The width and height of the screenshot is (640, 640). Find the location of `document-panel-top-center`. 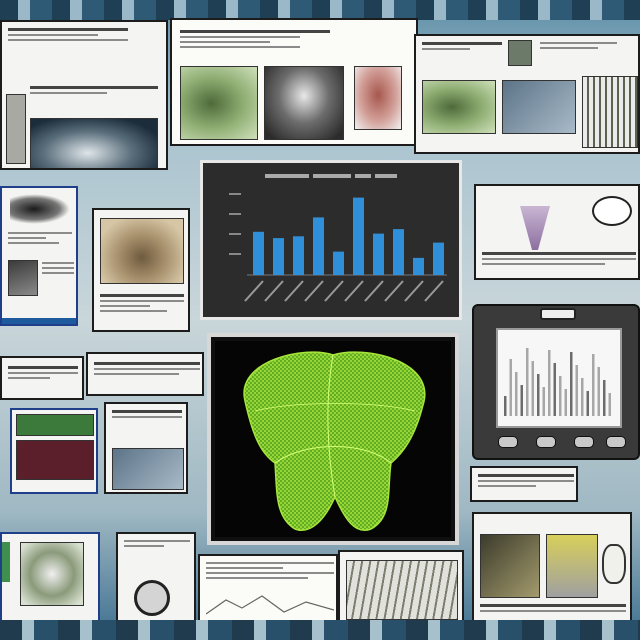

document-panel-top-center is located at coordinates (294, 82).